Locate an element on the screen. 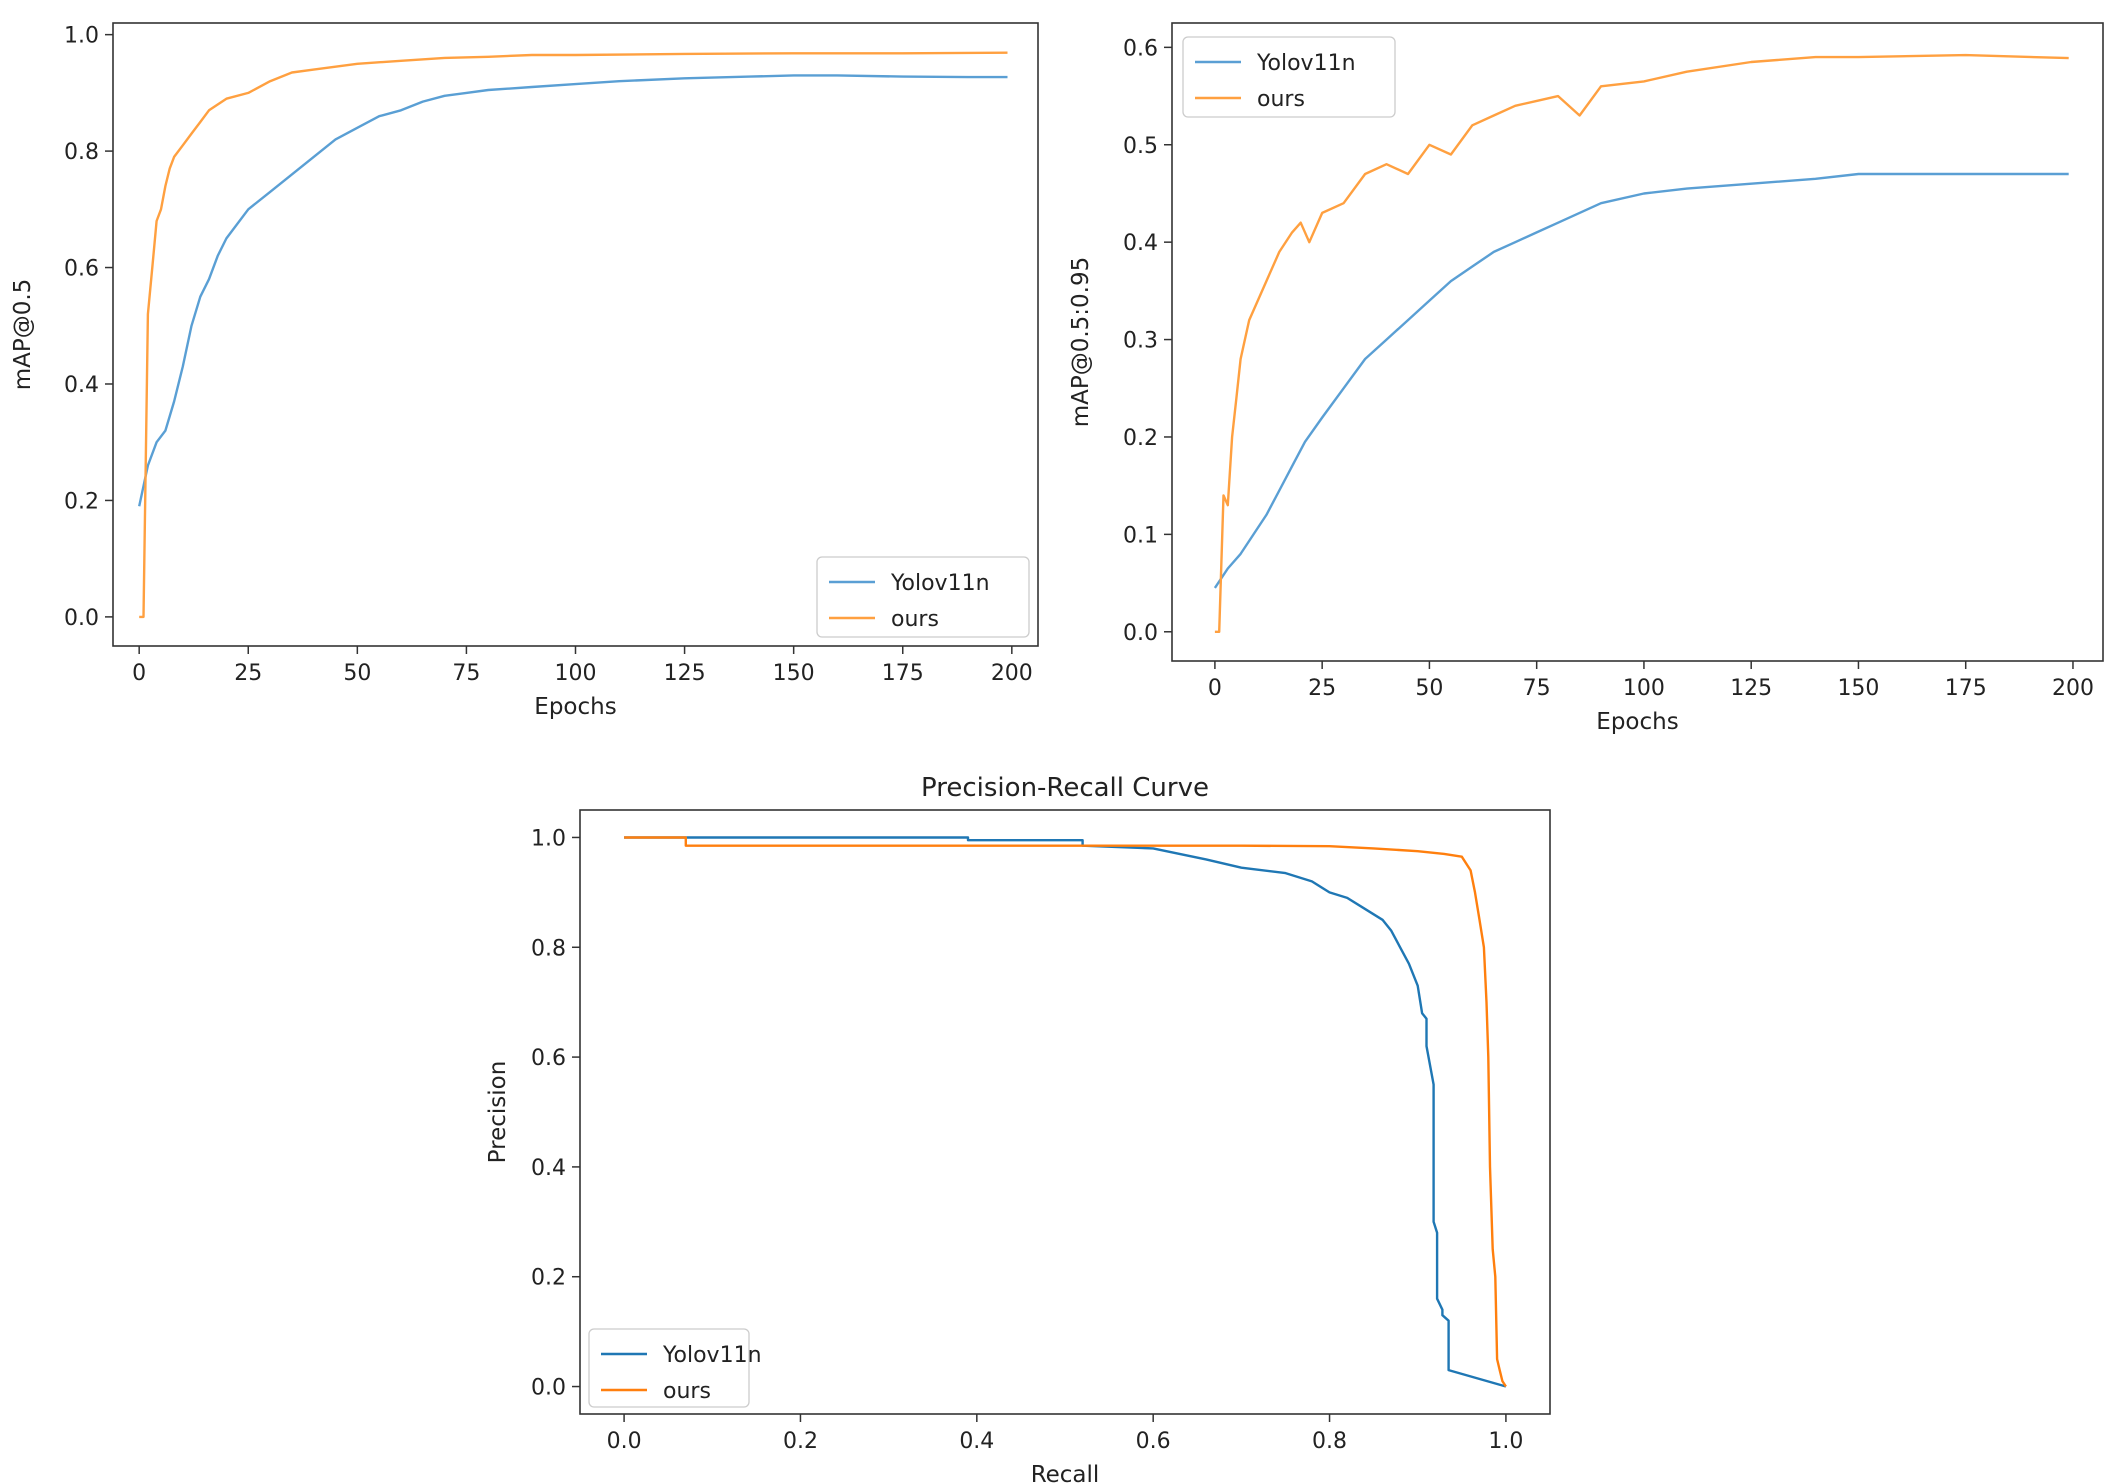 The image size is (2128, 1483). chart-title: Precision-Recall Curve is located at coordinates (1065, 788).